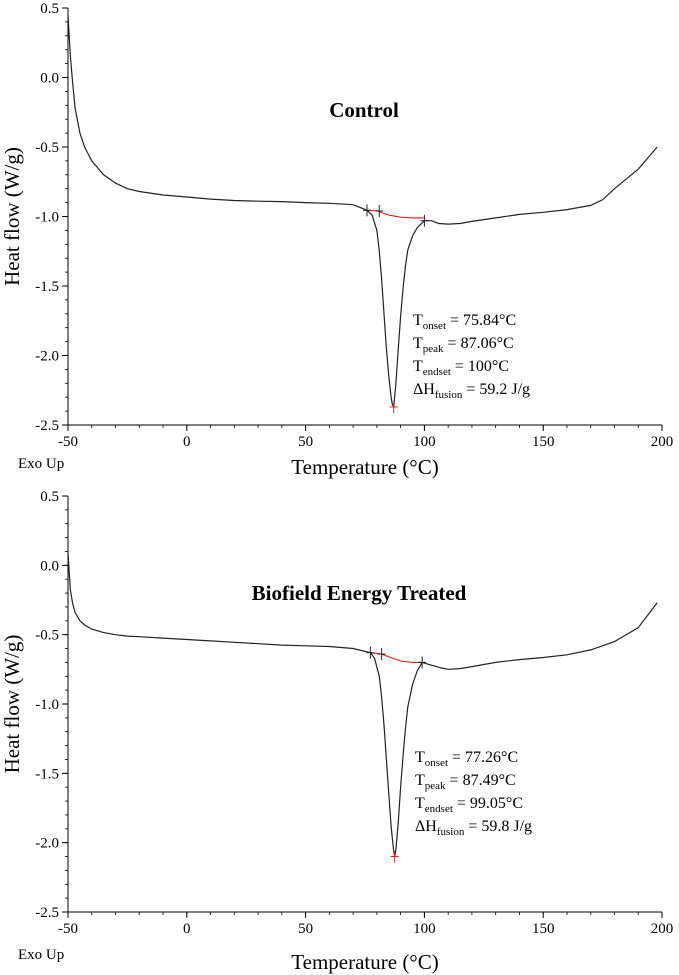  Describe the element at coordinates (469, 805) in the screenshot. I see `annotation-endset: Tendset = 99.05°C` at that location.